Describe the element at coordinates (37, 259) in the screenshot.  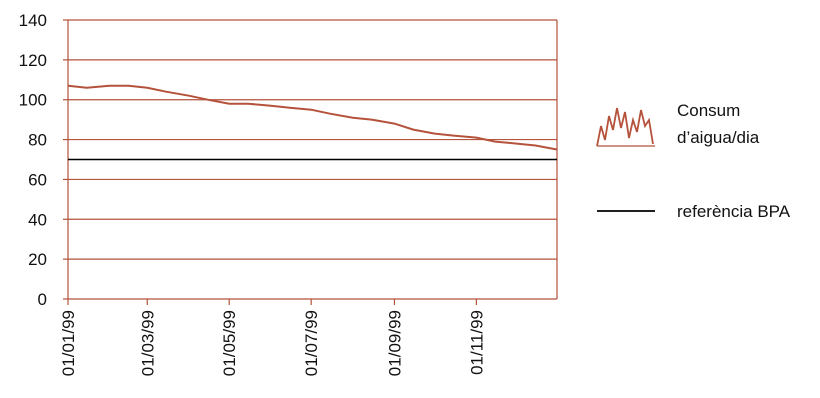
I see `y-tick-label: 20` at that location.